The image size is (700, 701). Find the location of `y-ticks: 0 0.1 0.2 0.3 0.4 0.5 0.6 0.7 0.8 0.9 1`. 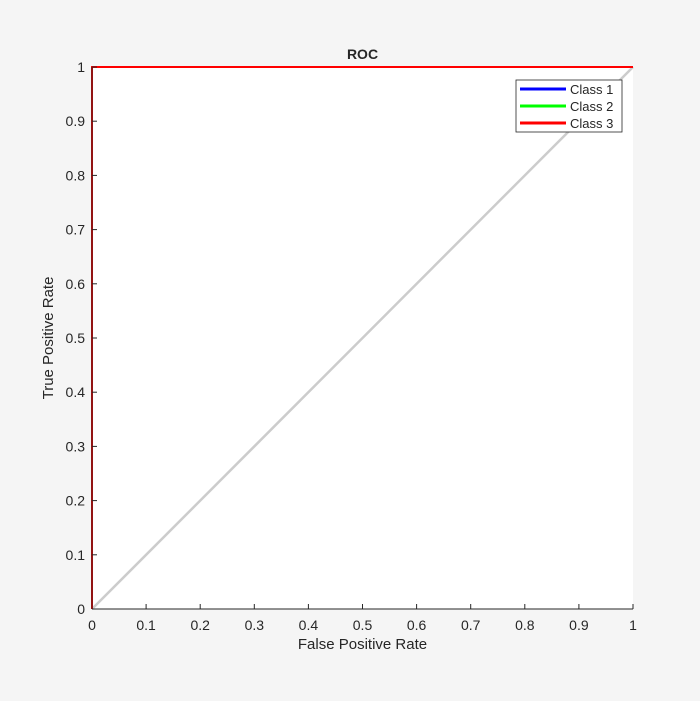

y-ticks: 0 0.1 0.2 0.3 0.4 0.5 0.6 0.7 0.8 0.9 1 is located at coordinates (81, 338).